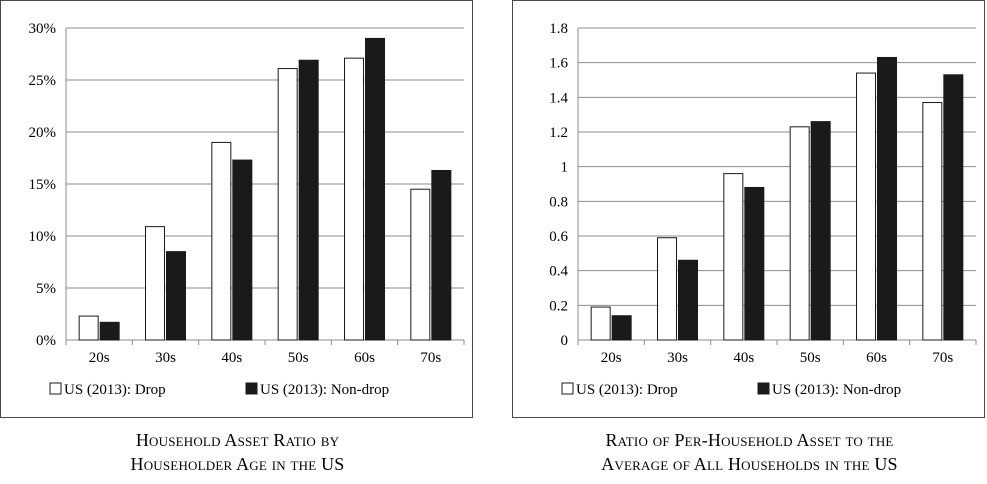 This screenshot has height=484, width=987. I want to click on y-tick-label: 10%, so click(43, 237).